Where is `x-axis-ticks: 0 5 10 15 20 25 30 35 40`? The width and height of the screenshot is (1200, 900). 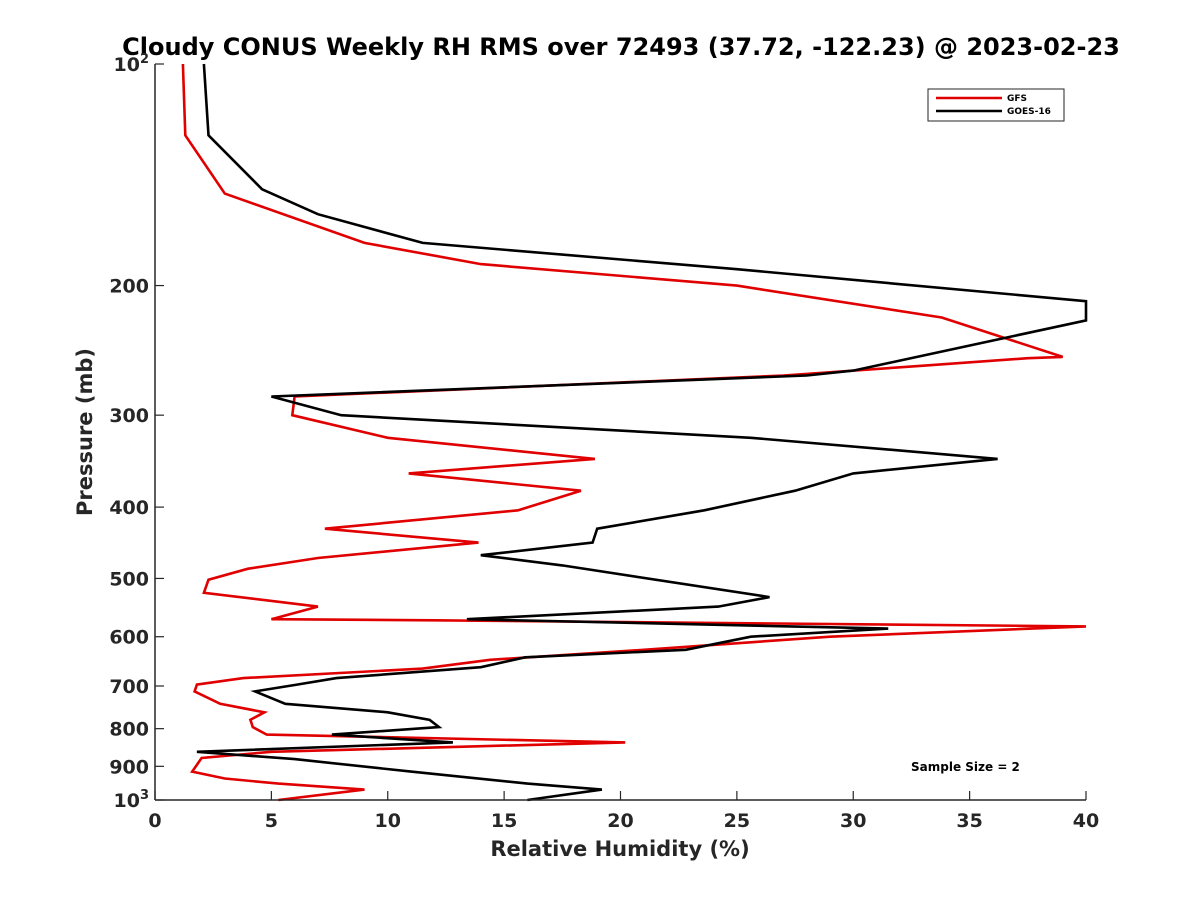
x-axis-ticks: 0 5 10 15 20 25 30 35 40 is located at coordinates (623, 811).